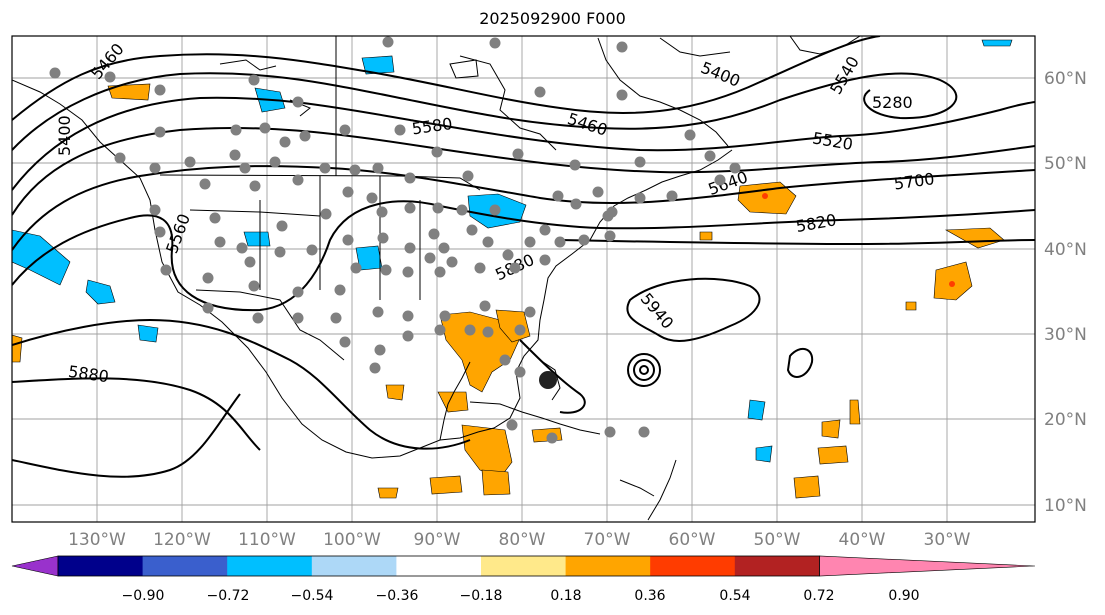 This screenshot has height=615, width=1105. What do you see at coordinates (1065, 164) in the screenshot?
I see `lat-label-50n: 50°N` at bounding box center [1065, 164].